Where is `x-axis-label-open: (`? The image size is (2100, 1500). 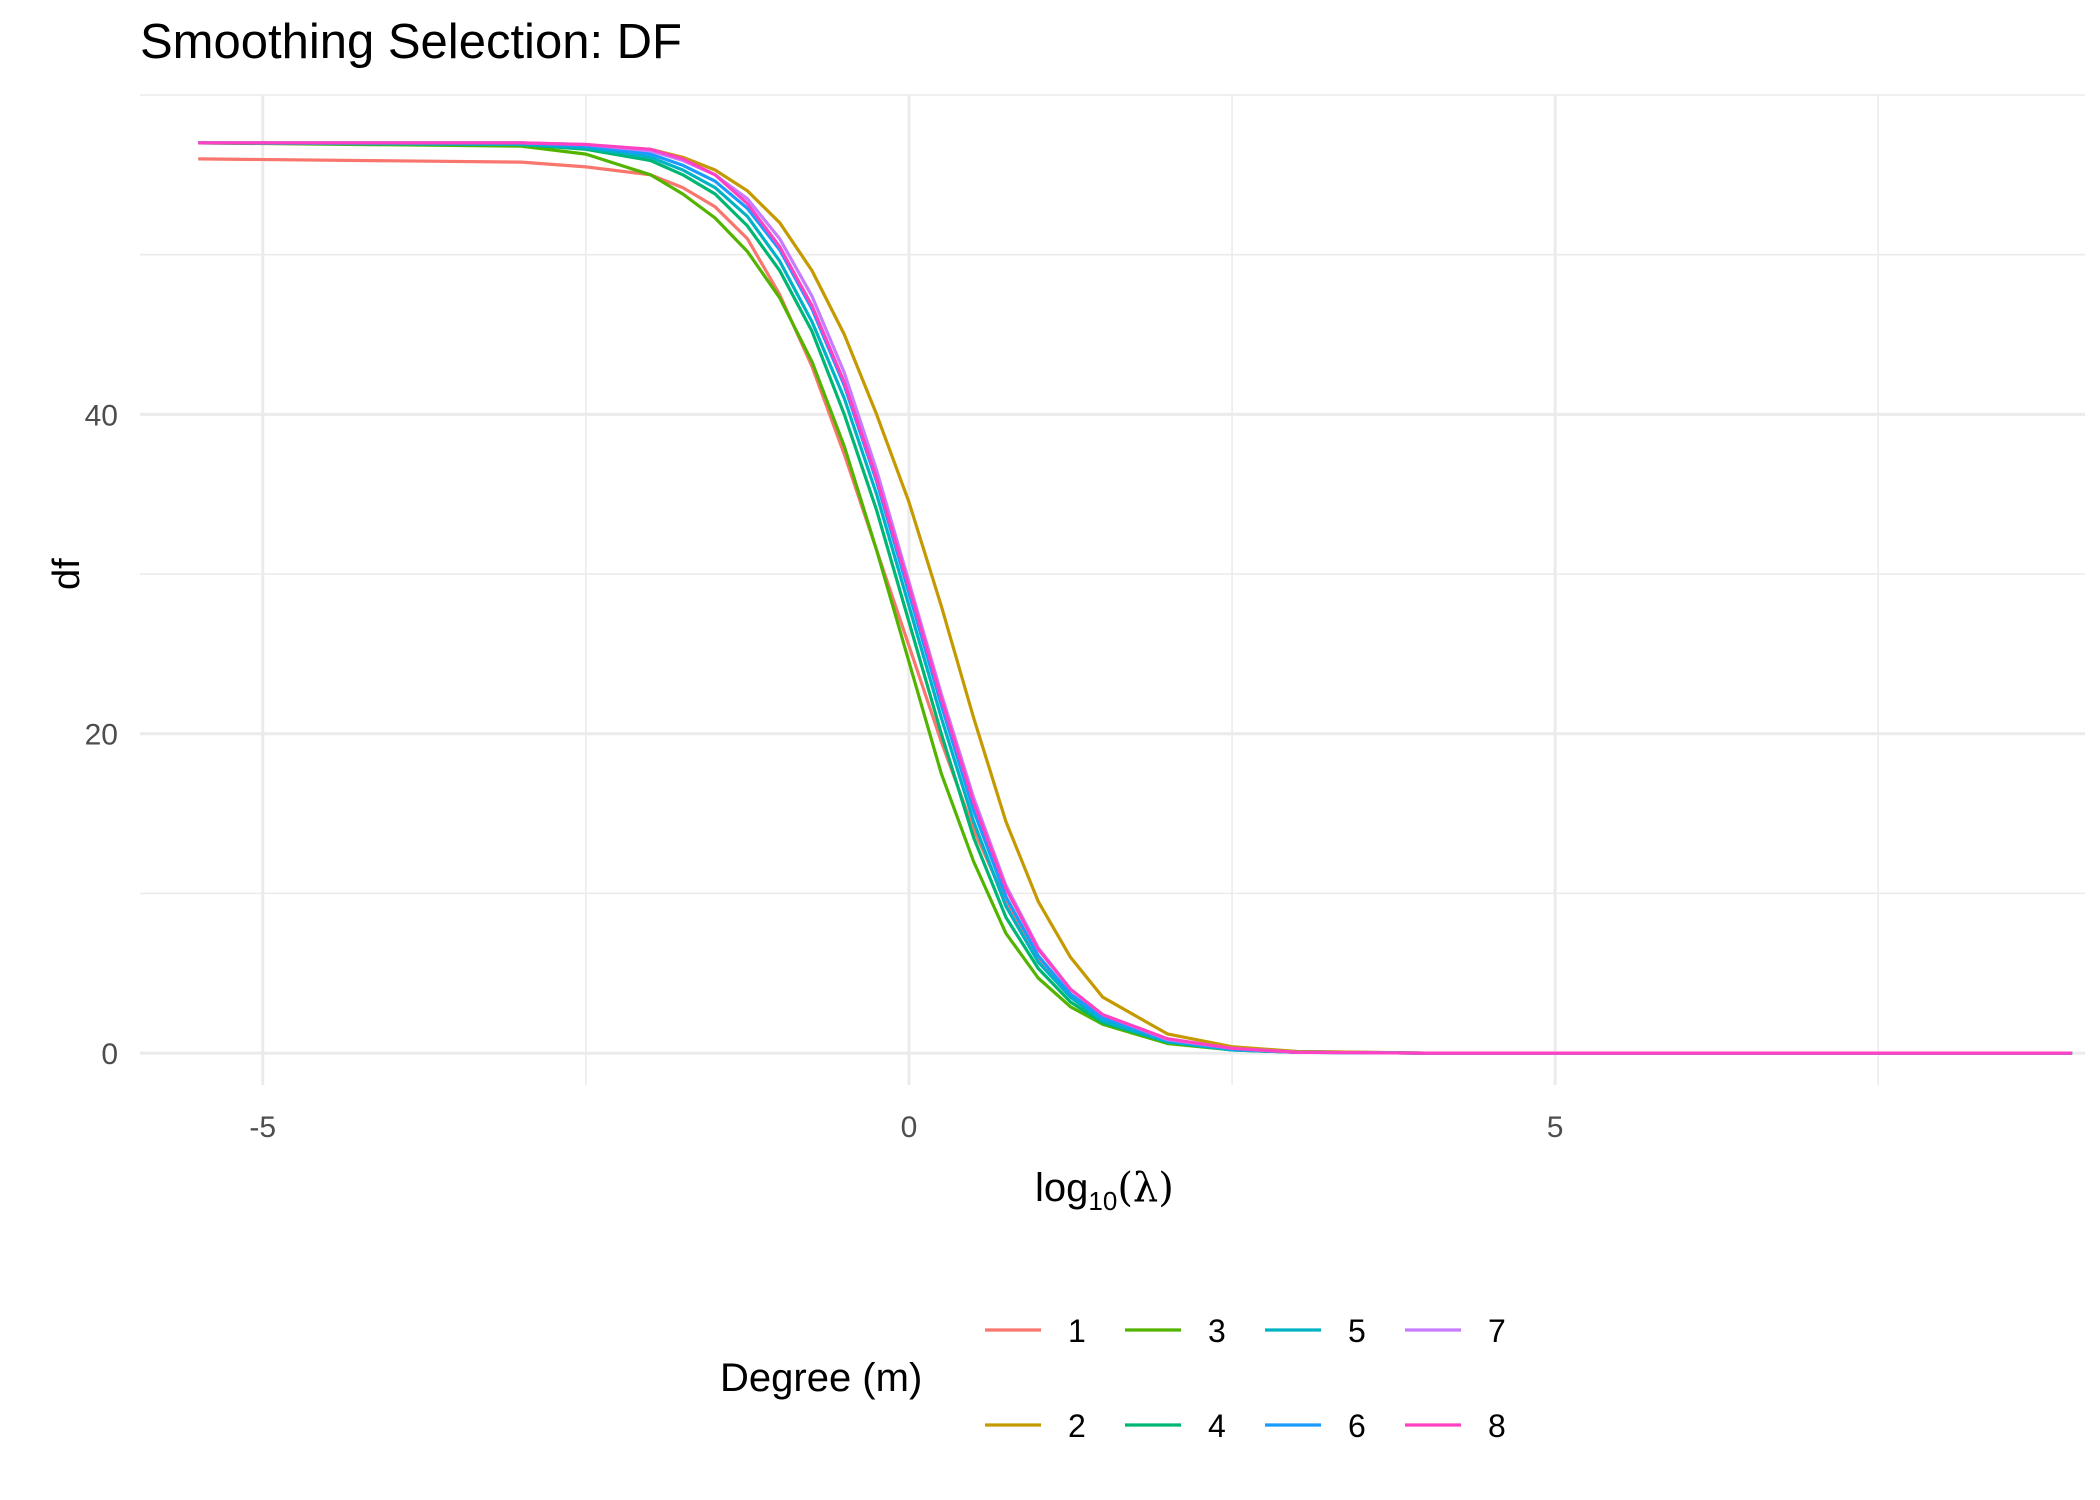
x-axis-label-open: ( is located at coordinates (1125, 1188).